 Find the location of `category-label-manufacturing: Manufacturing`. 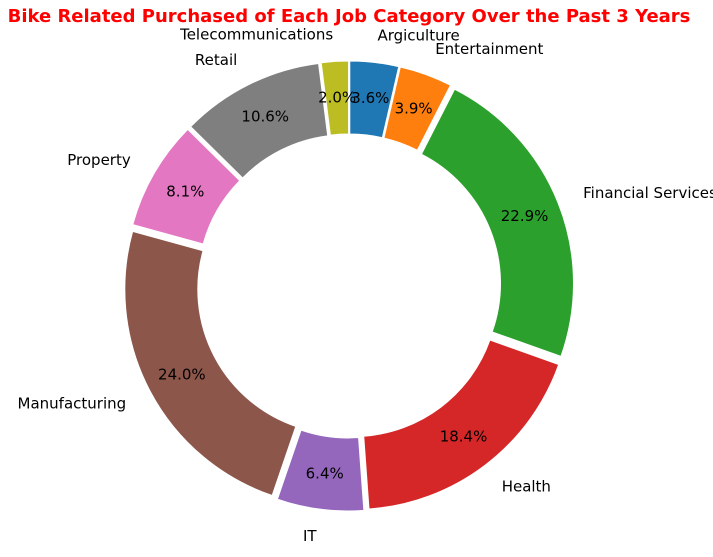

category-label-manufacturing: Manufacturing is located at coordinates (72, 404).